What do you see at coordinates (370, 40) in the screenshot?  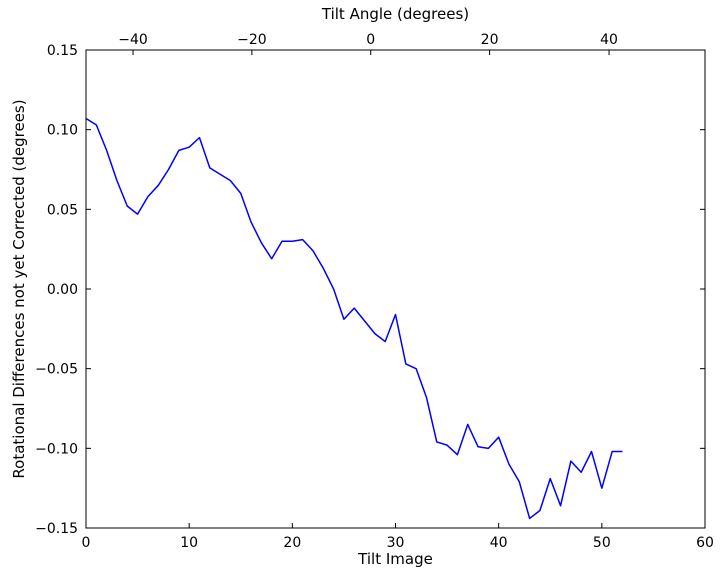 I see `top-axis-tick-label: 0` at bounding box center [370, 40].